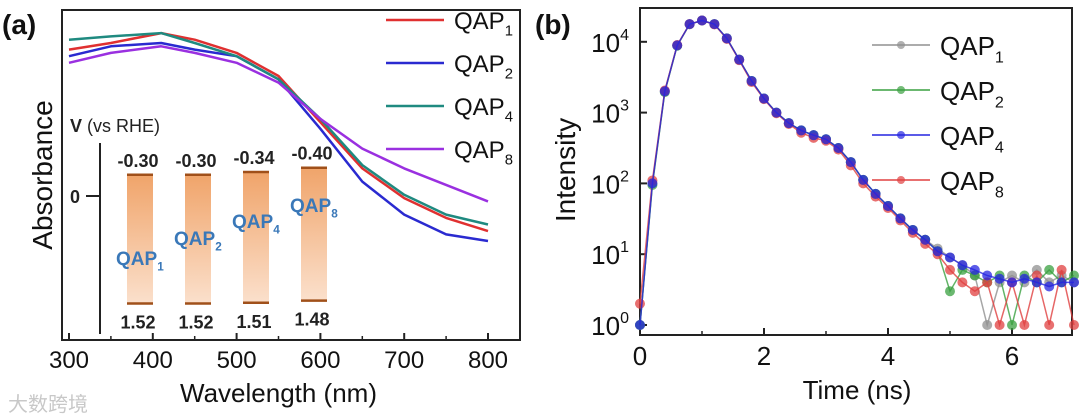  I want to click on band-label-qap4: QAP4, so click(256, 224).